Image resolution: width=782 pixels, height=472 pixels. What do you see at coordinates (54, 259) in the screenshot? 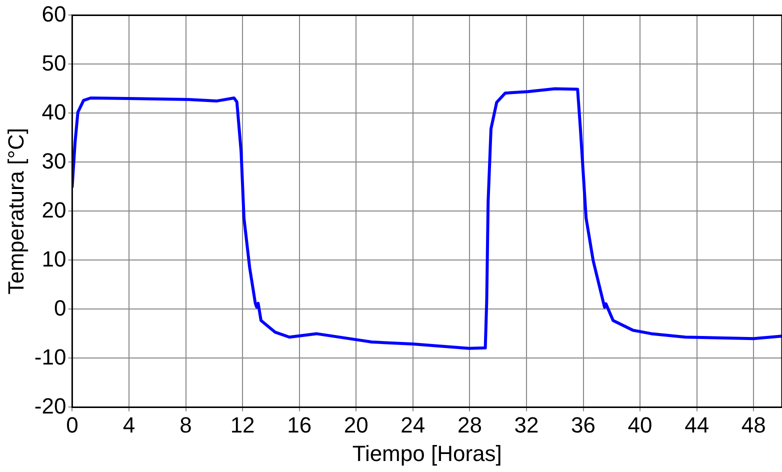
I see `y-tick-label: 10` at bounding box center [54, 259].